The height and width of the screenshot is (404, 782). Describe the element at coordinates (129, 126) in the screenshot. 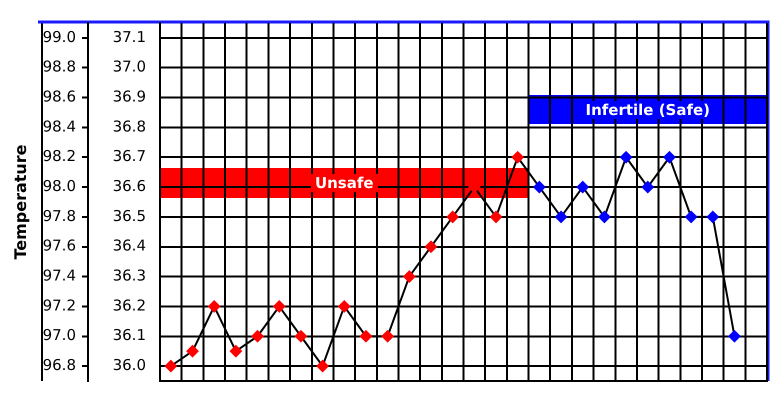

I see `y2-tick-label: 36.8` at that location.